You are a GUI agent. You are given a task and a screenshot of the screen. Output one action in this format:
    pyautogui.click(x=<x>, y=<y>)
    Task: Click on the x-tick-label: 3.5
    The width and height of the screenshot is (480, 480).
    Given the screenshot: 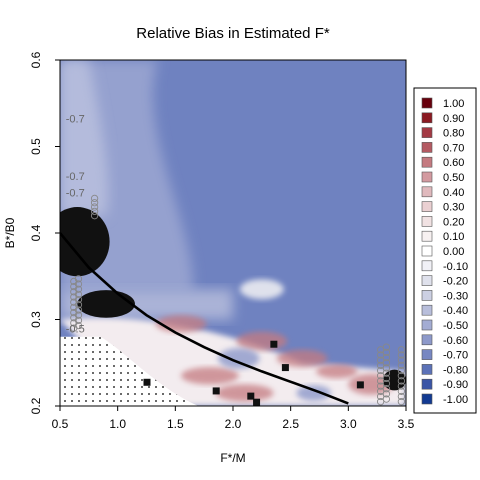 What is the action you would take?
    pyautogui.click(x=406, y=424)
    